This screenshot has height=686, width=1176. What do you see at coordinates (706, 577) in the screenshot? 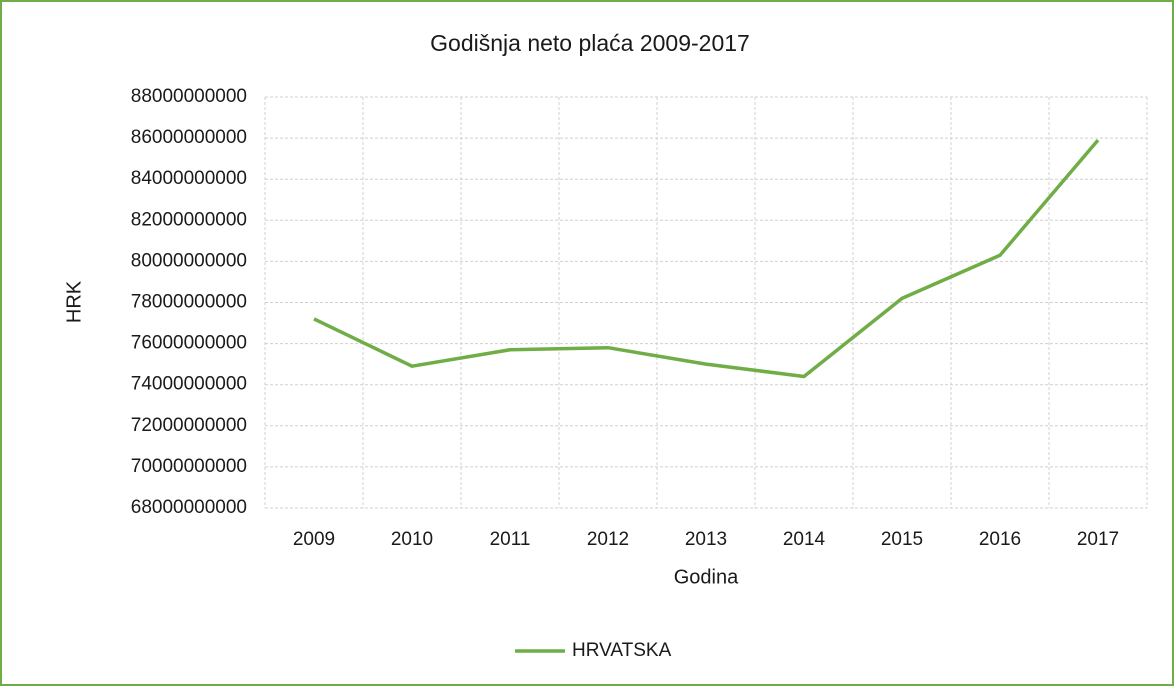
I see `x-axis-label: Godina` at bounding box center [706, 577].